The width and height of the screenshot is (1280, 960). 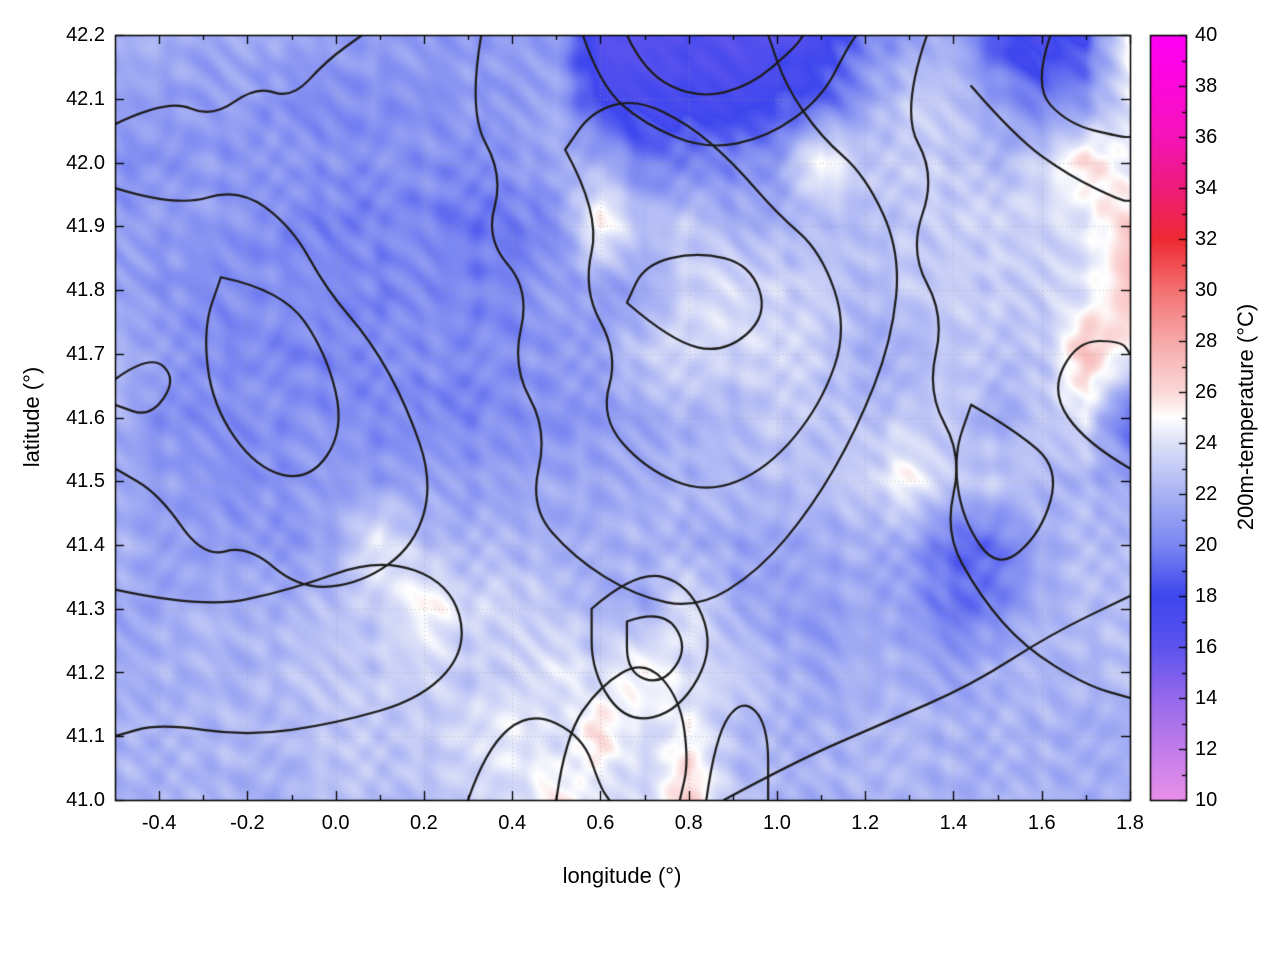 I want to click on colorbar-tick-label: 20, so click(x=1206, y=545).